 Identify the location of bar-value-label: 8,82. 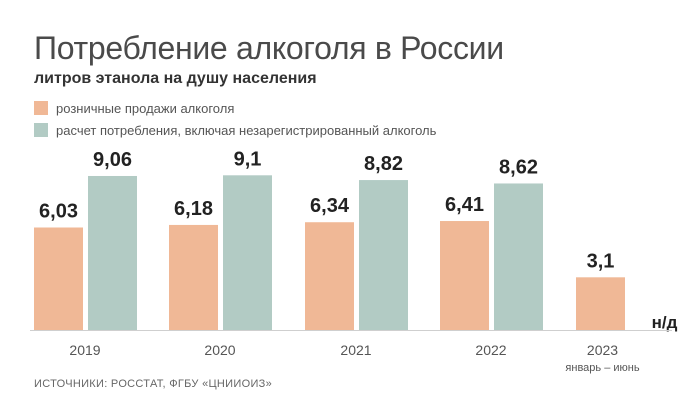
(383, 164).